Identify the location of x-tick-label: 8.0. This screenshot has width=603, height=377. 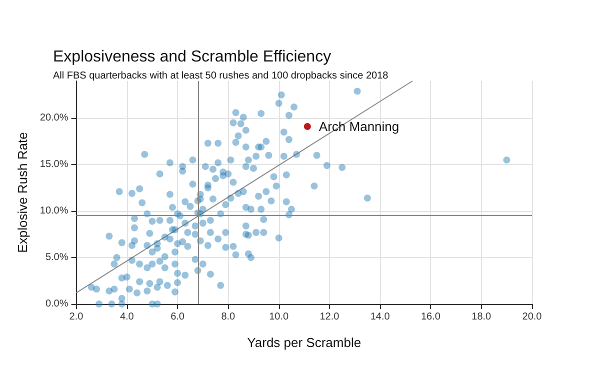
(228, 317).